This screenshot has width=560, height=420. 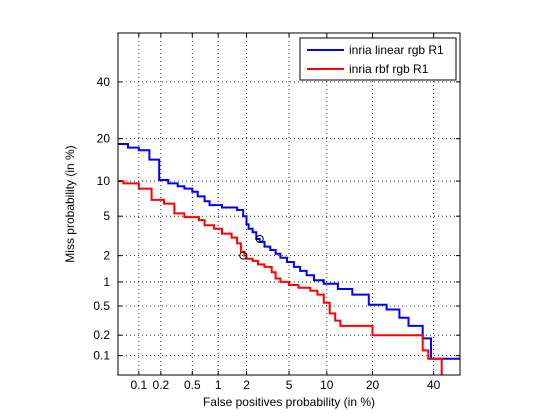 I want to click on y-tick-label: 0.5, so click(x=101, y=306).